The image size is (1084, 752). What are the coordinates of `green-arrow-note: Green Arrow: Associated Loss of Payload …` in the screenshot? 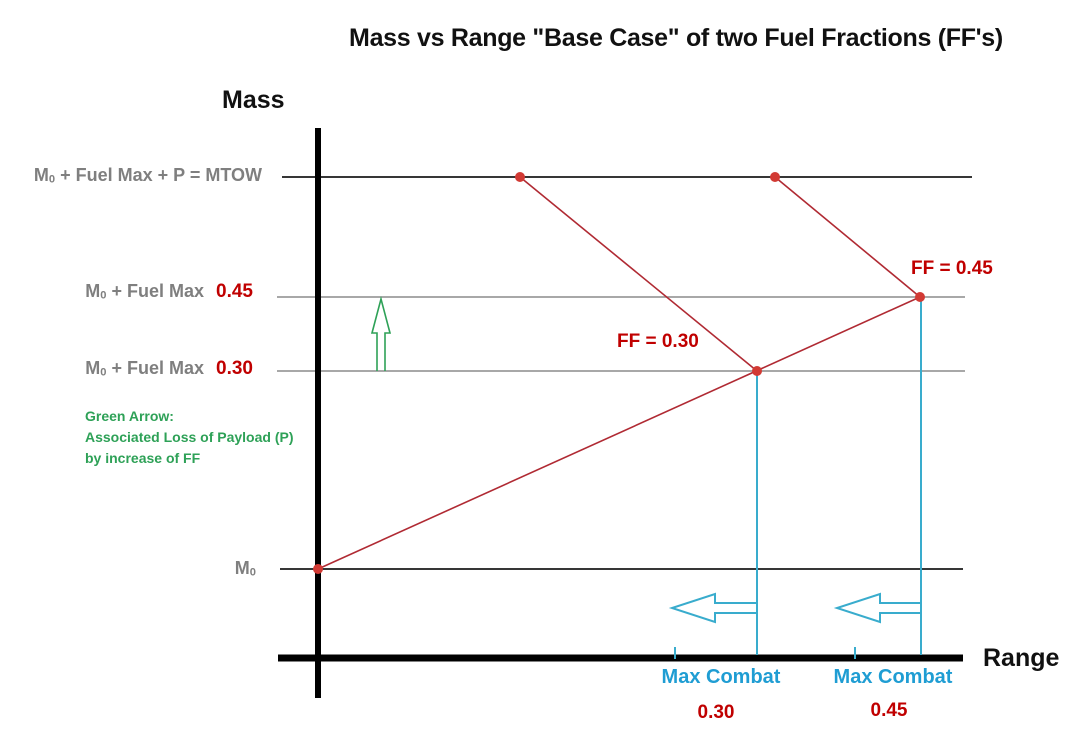 It's located at (225, 437).